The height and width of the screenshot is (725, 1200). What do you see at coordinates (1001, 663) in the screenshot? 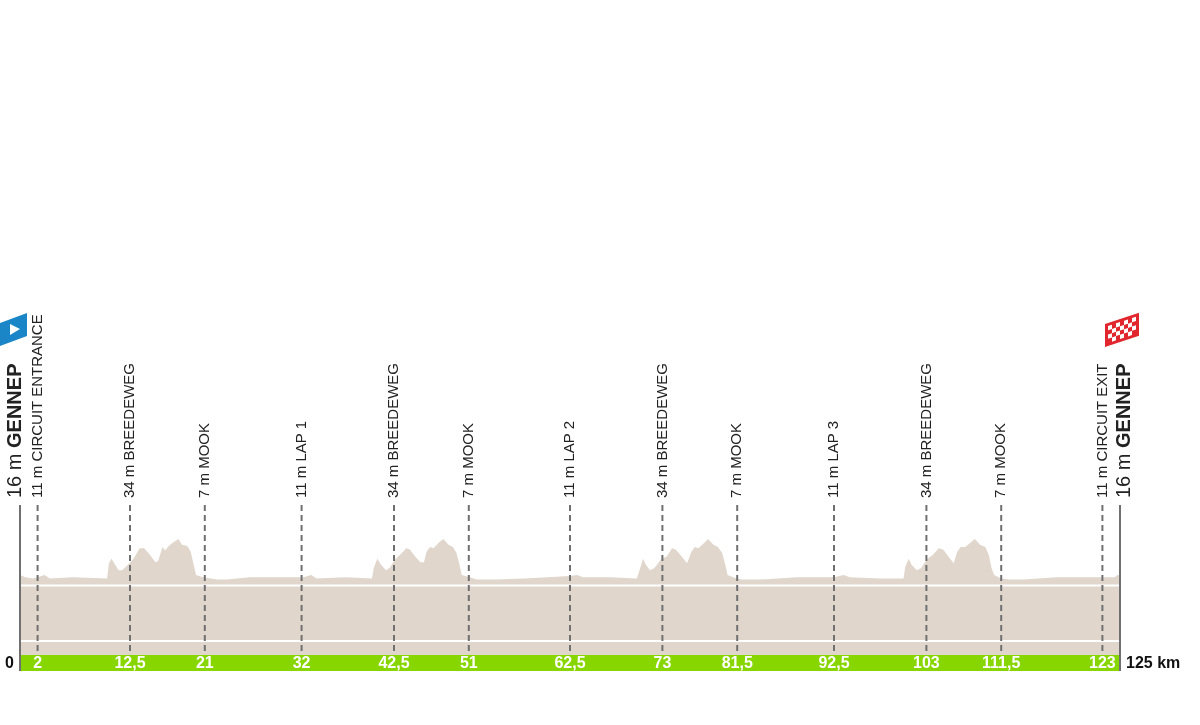
I see `x-tick-label: 111,5` at bounding box center [1001, 663].